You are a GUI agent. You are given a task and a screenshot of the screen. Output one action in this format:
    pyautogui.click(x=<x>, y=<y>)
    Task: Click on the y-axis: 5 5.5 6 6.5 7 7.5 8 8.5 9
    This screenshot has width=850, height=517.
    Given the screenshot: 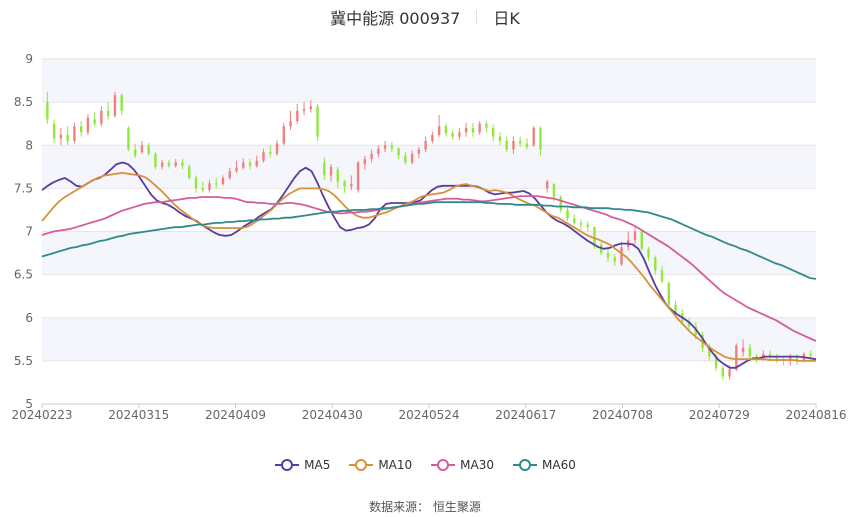 What is the action you would take?
    pyautogui.click(x=23, y=231)
    